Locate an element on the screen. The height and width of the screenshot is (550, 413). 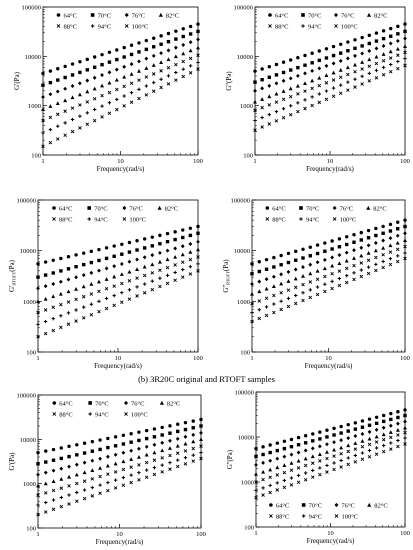
y-axis-label: G''(Pa) is located at coordinates (230, 459).